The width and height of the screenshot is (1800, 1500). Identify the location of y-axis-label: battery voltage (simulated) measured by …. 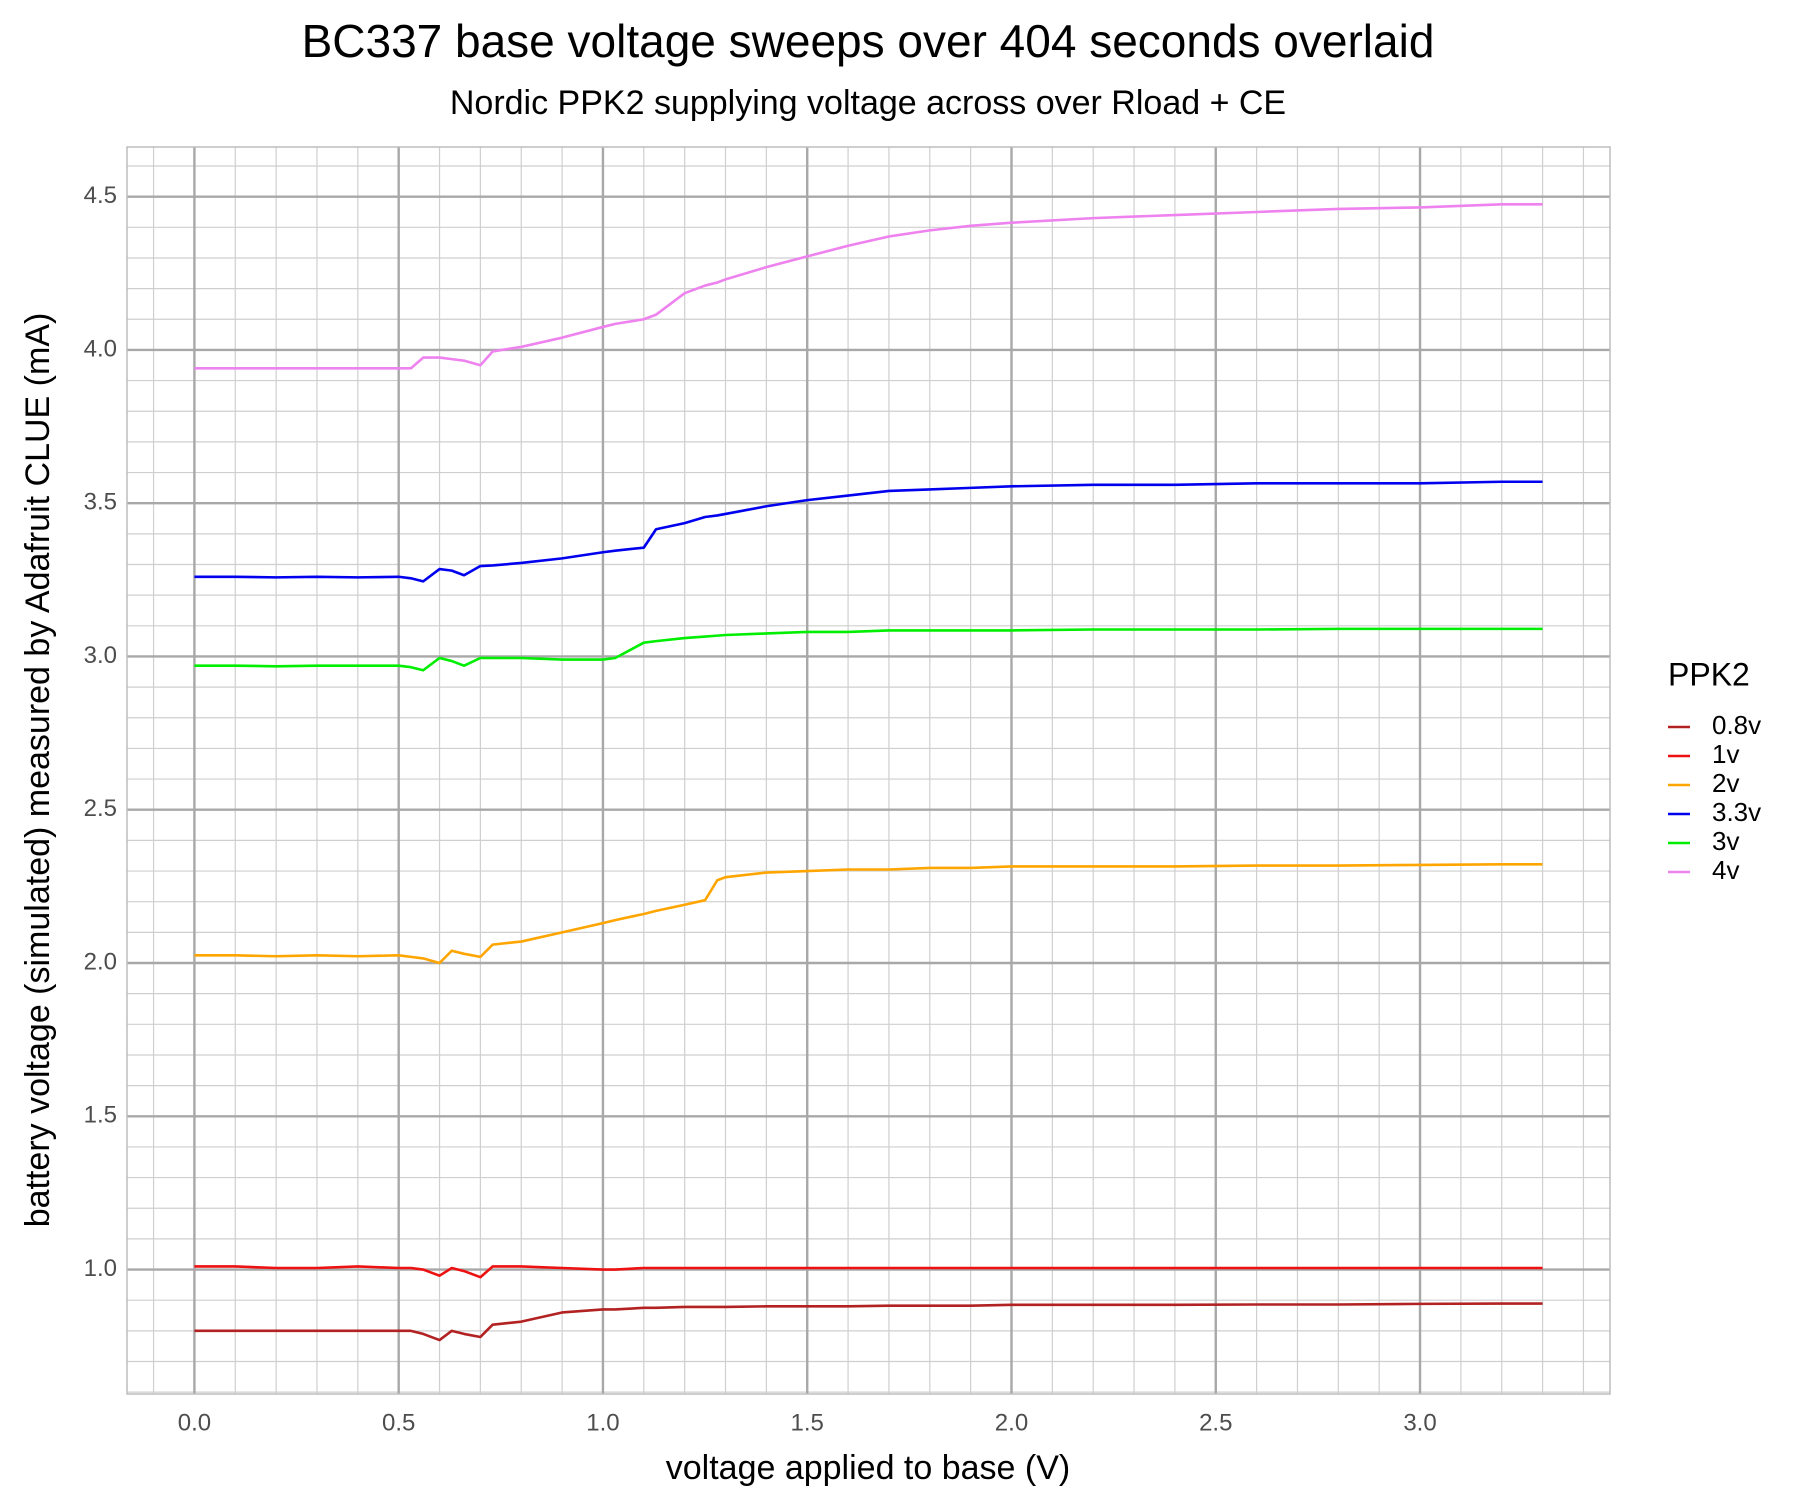
(38, 770).